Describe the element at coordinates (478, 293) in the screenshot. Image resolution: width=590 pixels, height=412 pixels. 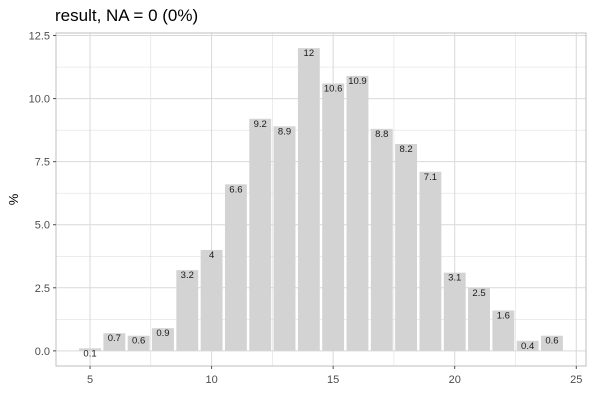
I see `data-label: 2.5` at that location.